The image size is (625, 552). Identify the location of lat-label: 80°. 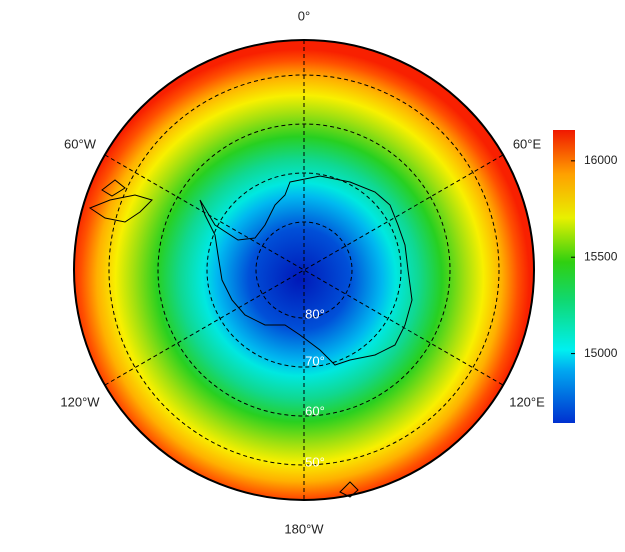
(315, 313).